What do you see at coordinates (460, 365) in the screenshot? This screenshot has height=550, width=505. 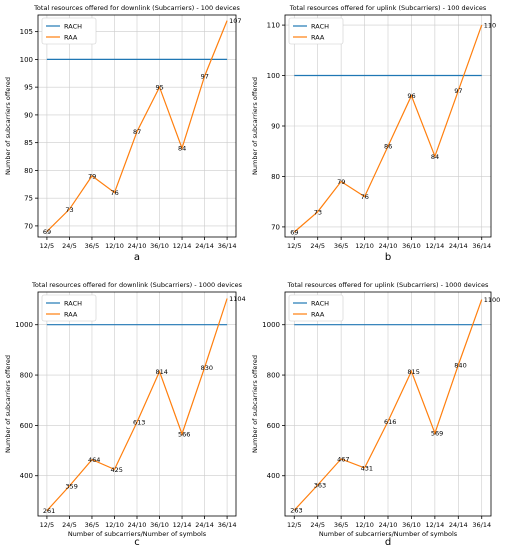 I see `data-label: 840` at bounding box center [460, 365].